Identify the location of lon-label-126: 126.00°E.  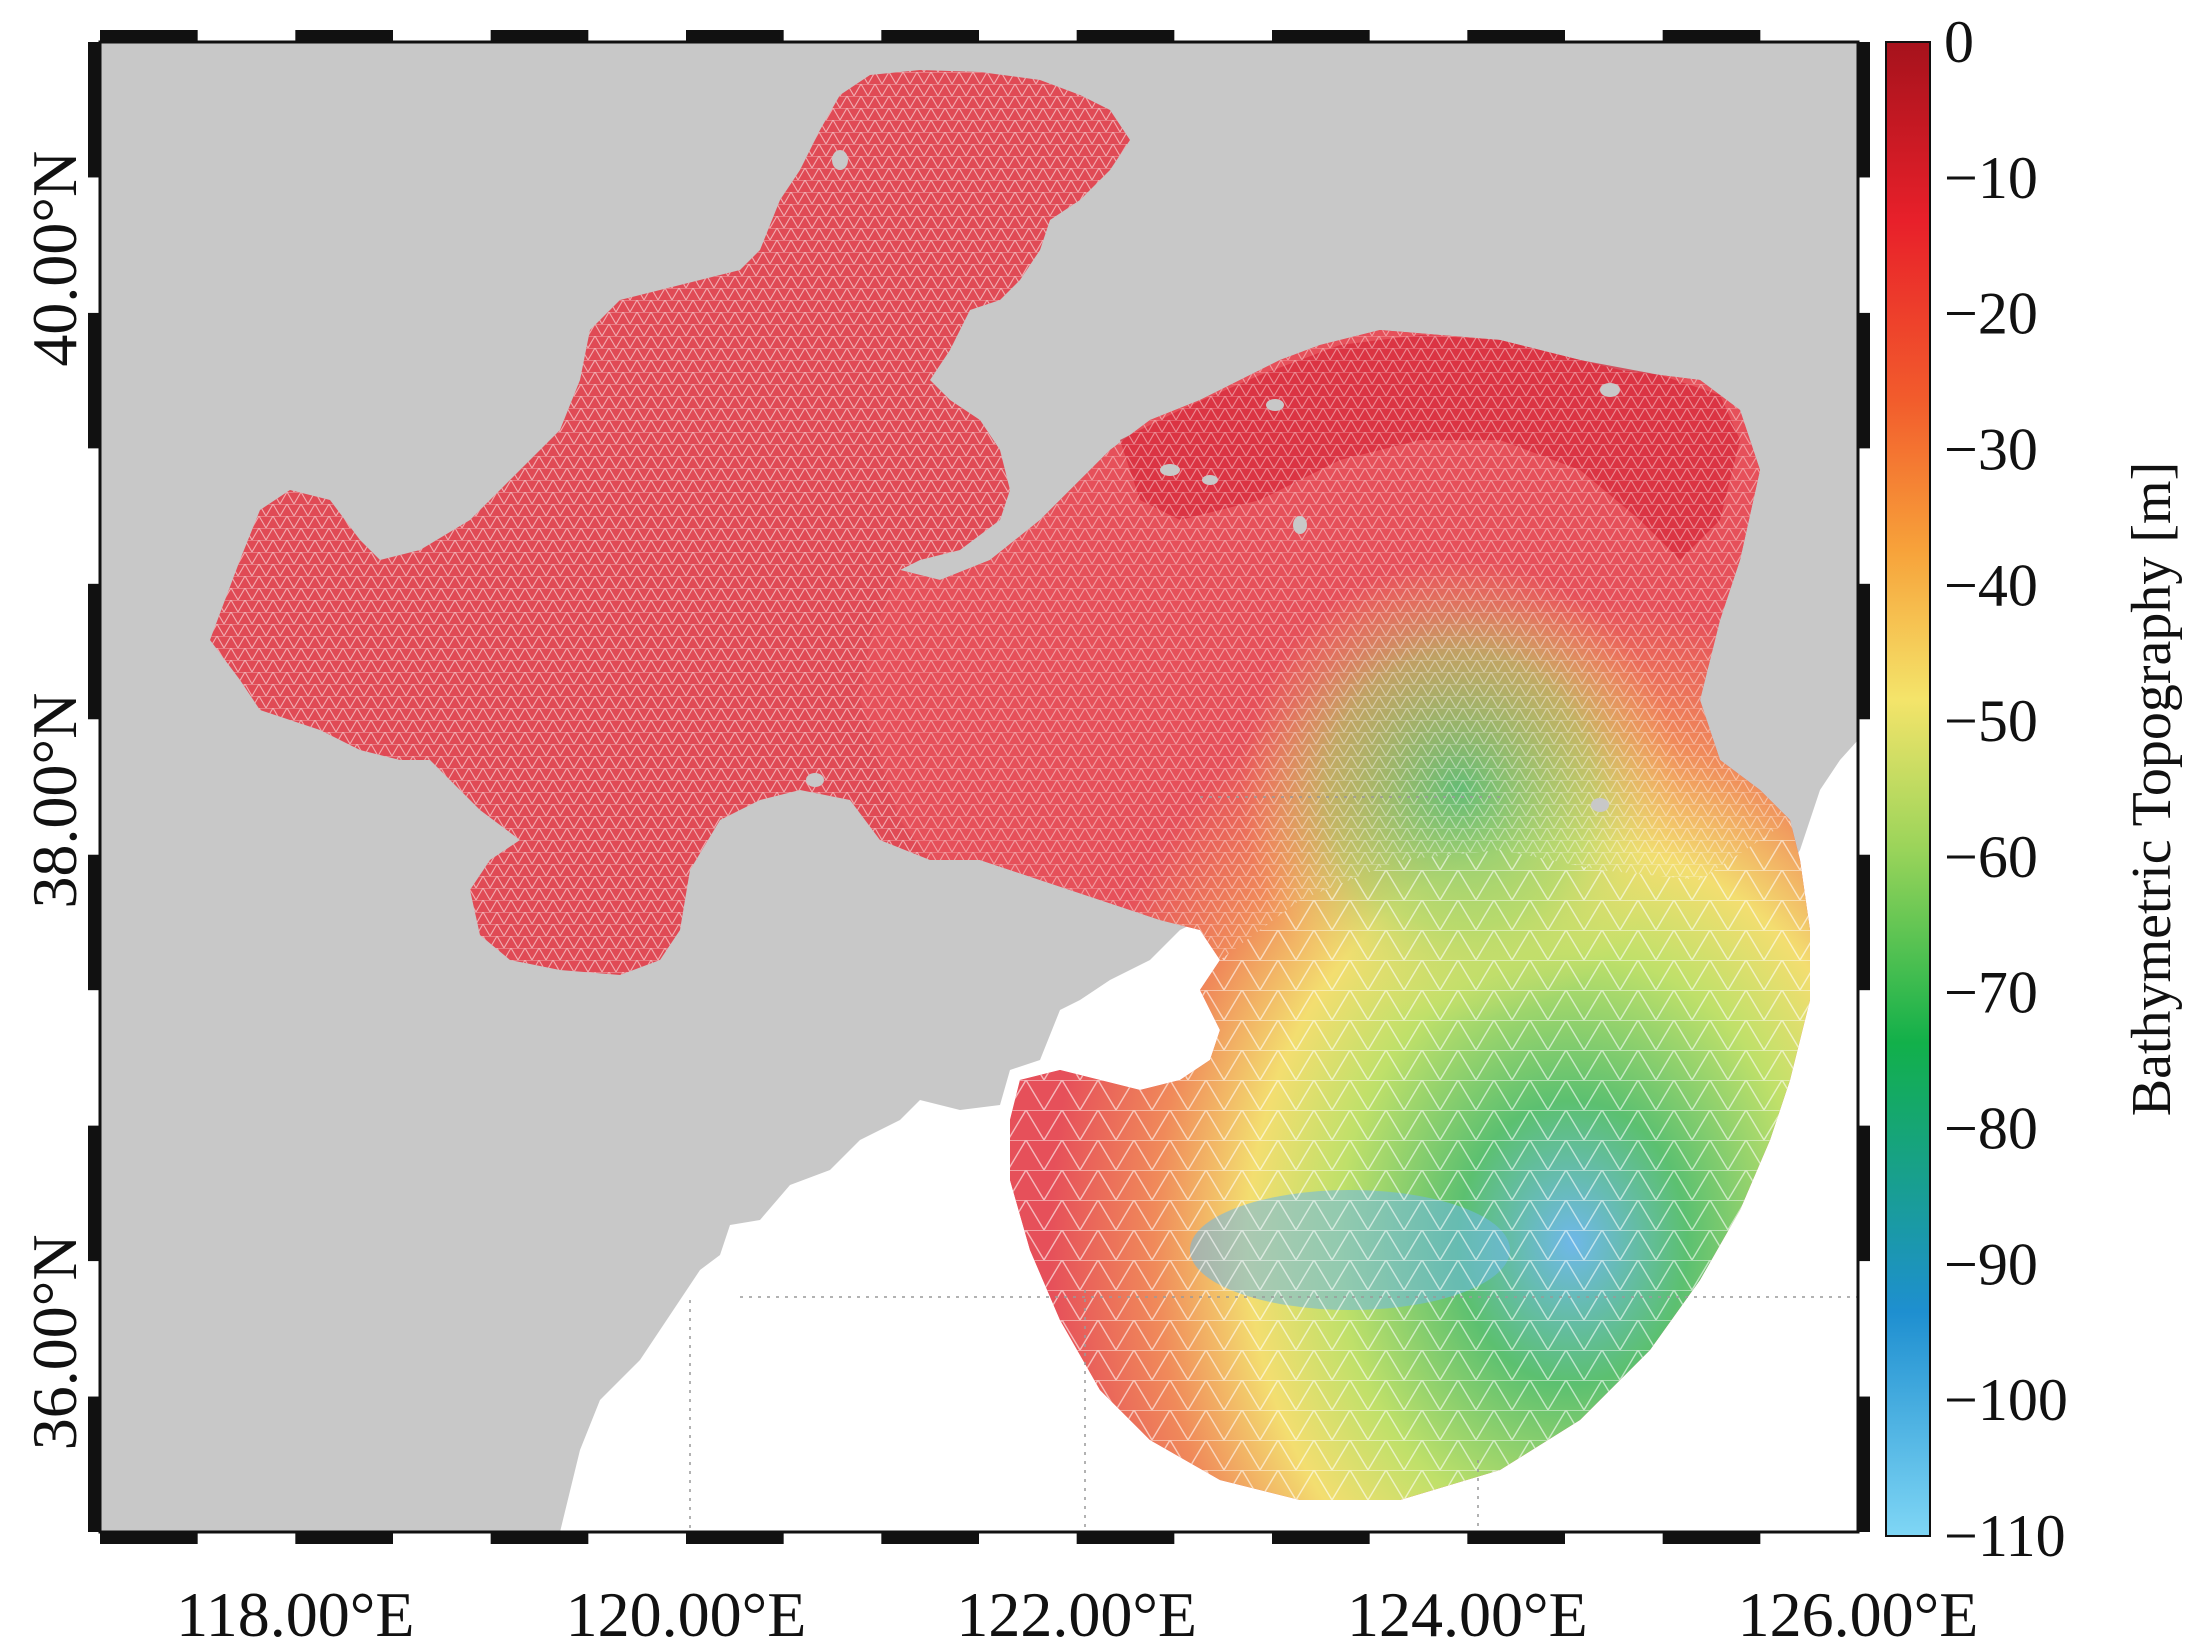
(1858, 1614).